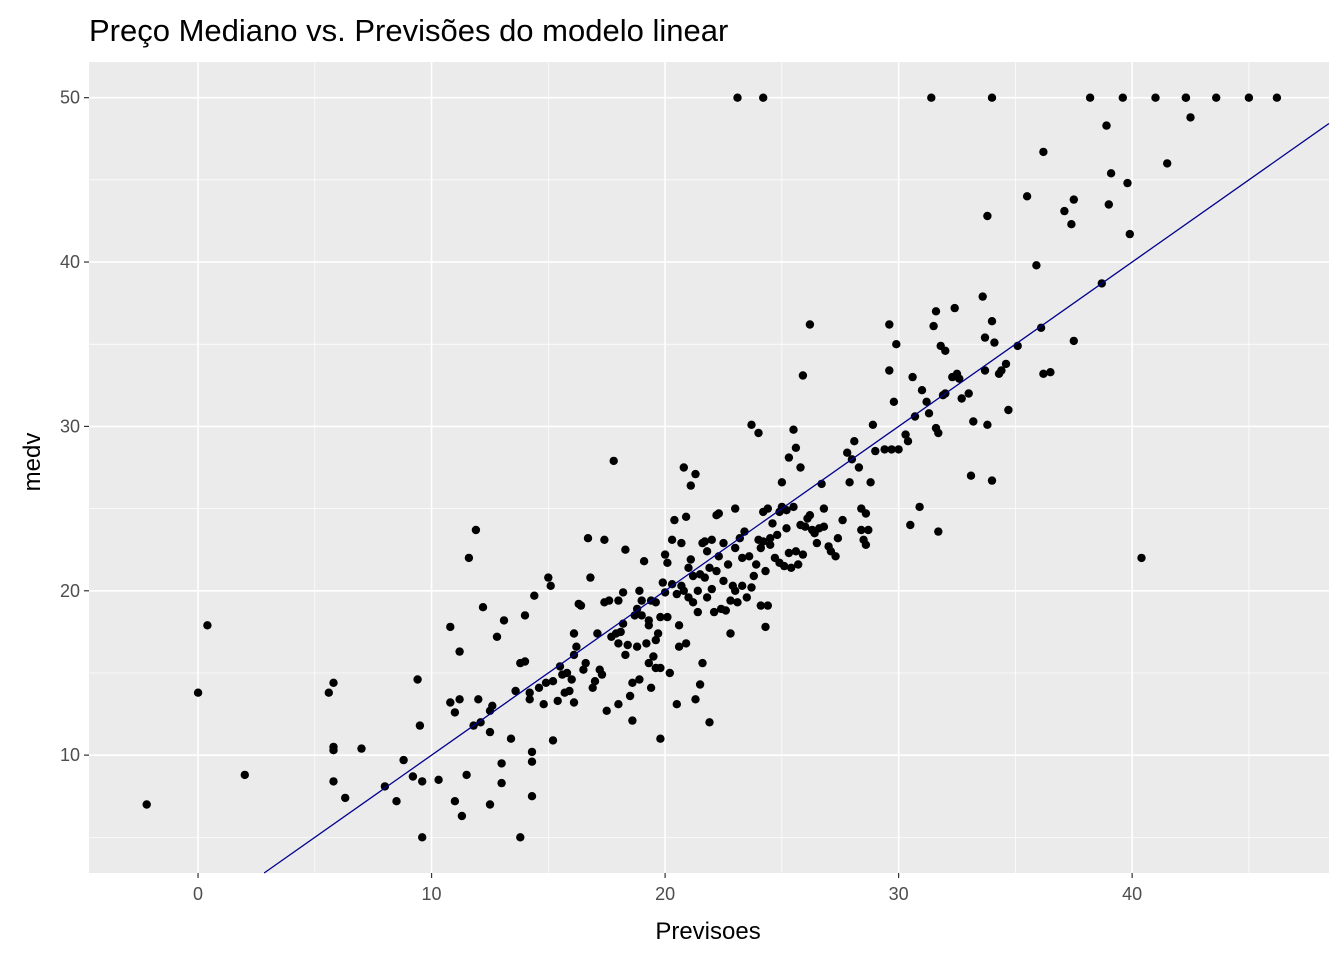 Image resolution: width=1344 pixels, height=960 pixels. Describe the element at coordinates (899, 894) in the screenshot. I see `x-tick-label: 30` at that location.